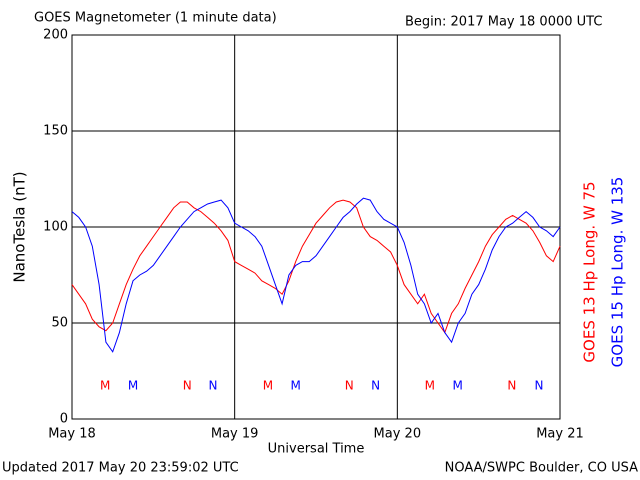 The height and width of the screenshot is (480, 640). I want to click on x-tick-label: May 19, so click(235, 434).